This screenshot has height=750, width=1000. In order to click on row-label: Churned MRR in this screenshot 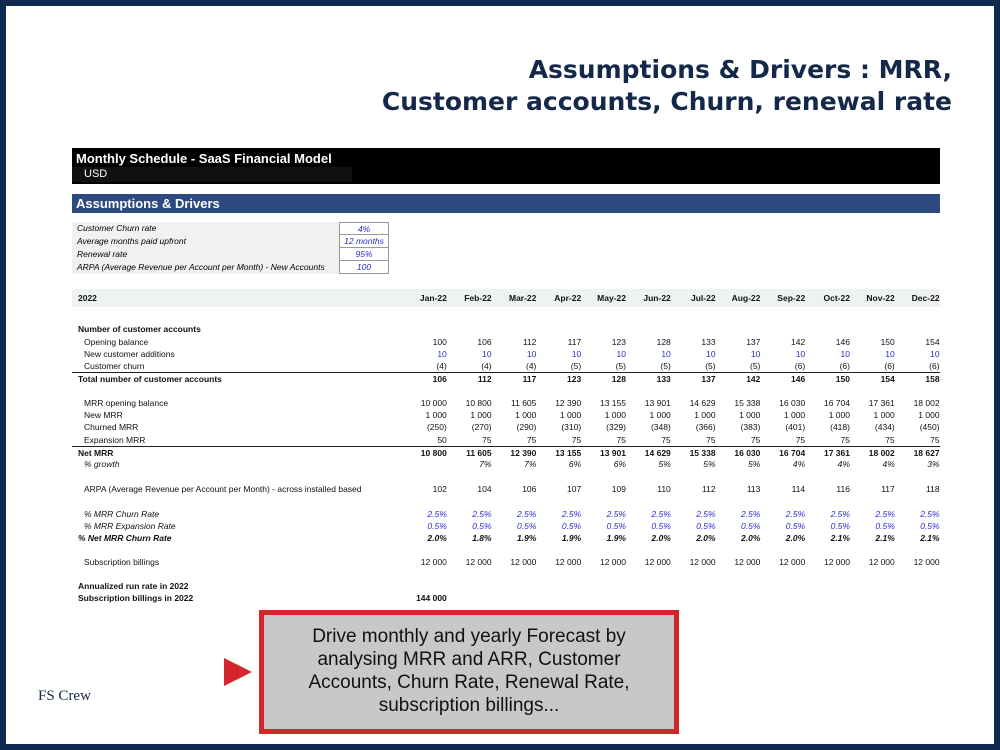, I will do `click(111, 427)`.